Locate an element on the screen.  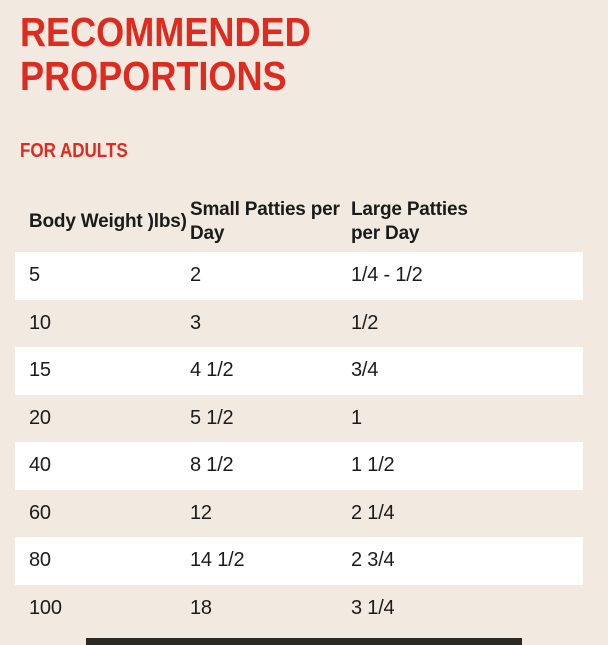
cell-small-patties: 14 1/2 is located at coordinates (217, 560).